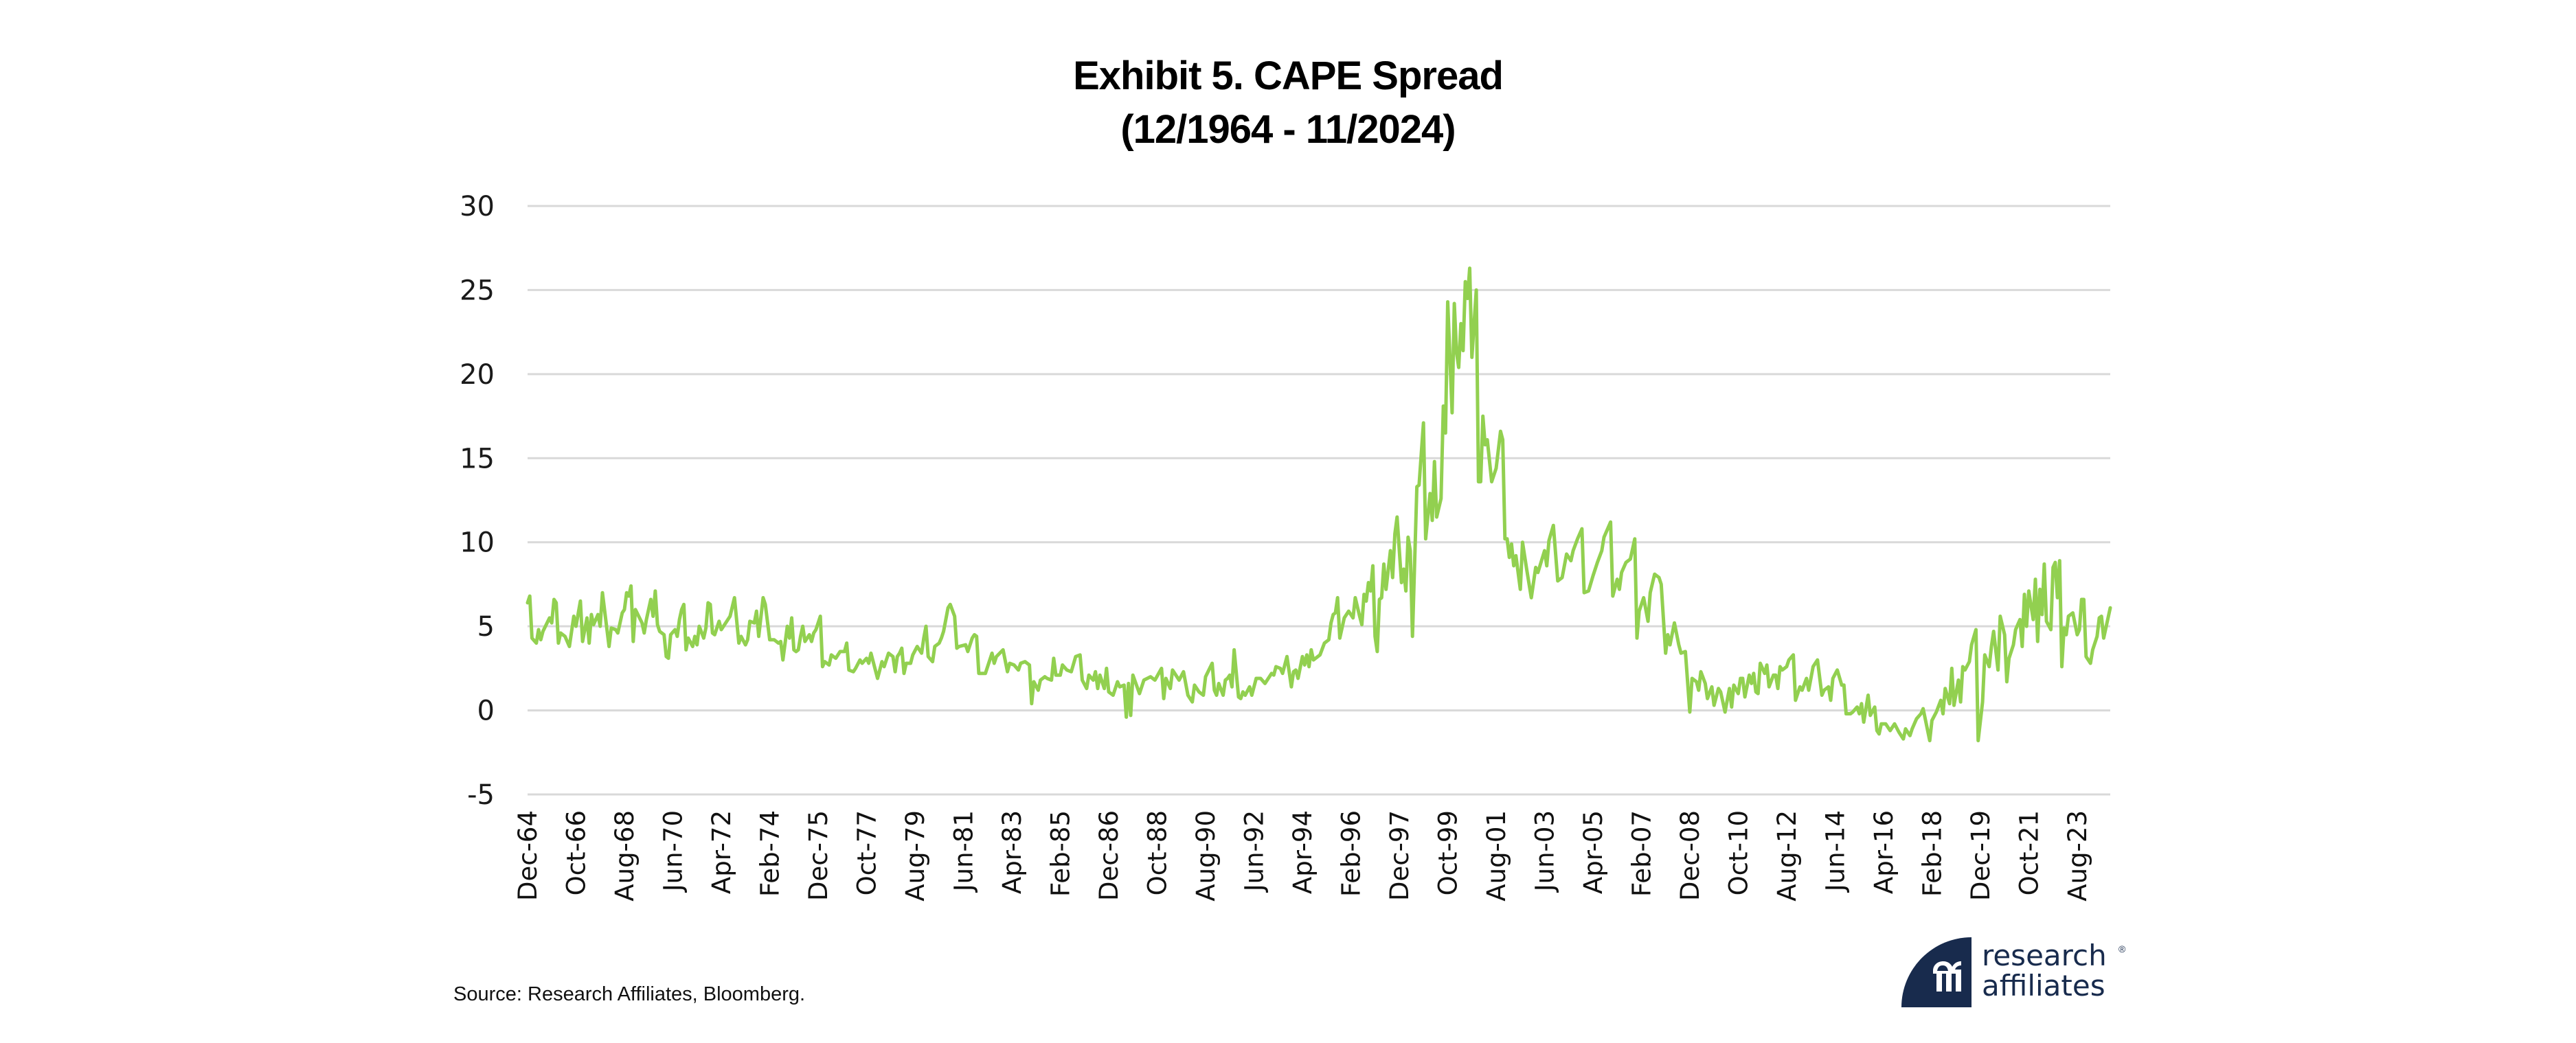 This screenshot has width=2576, height=1043. Describe the element at coordinates (1303, 852) in the screenshot. I see `x-tick-label: Apr-94` at that location.